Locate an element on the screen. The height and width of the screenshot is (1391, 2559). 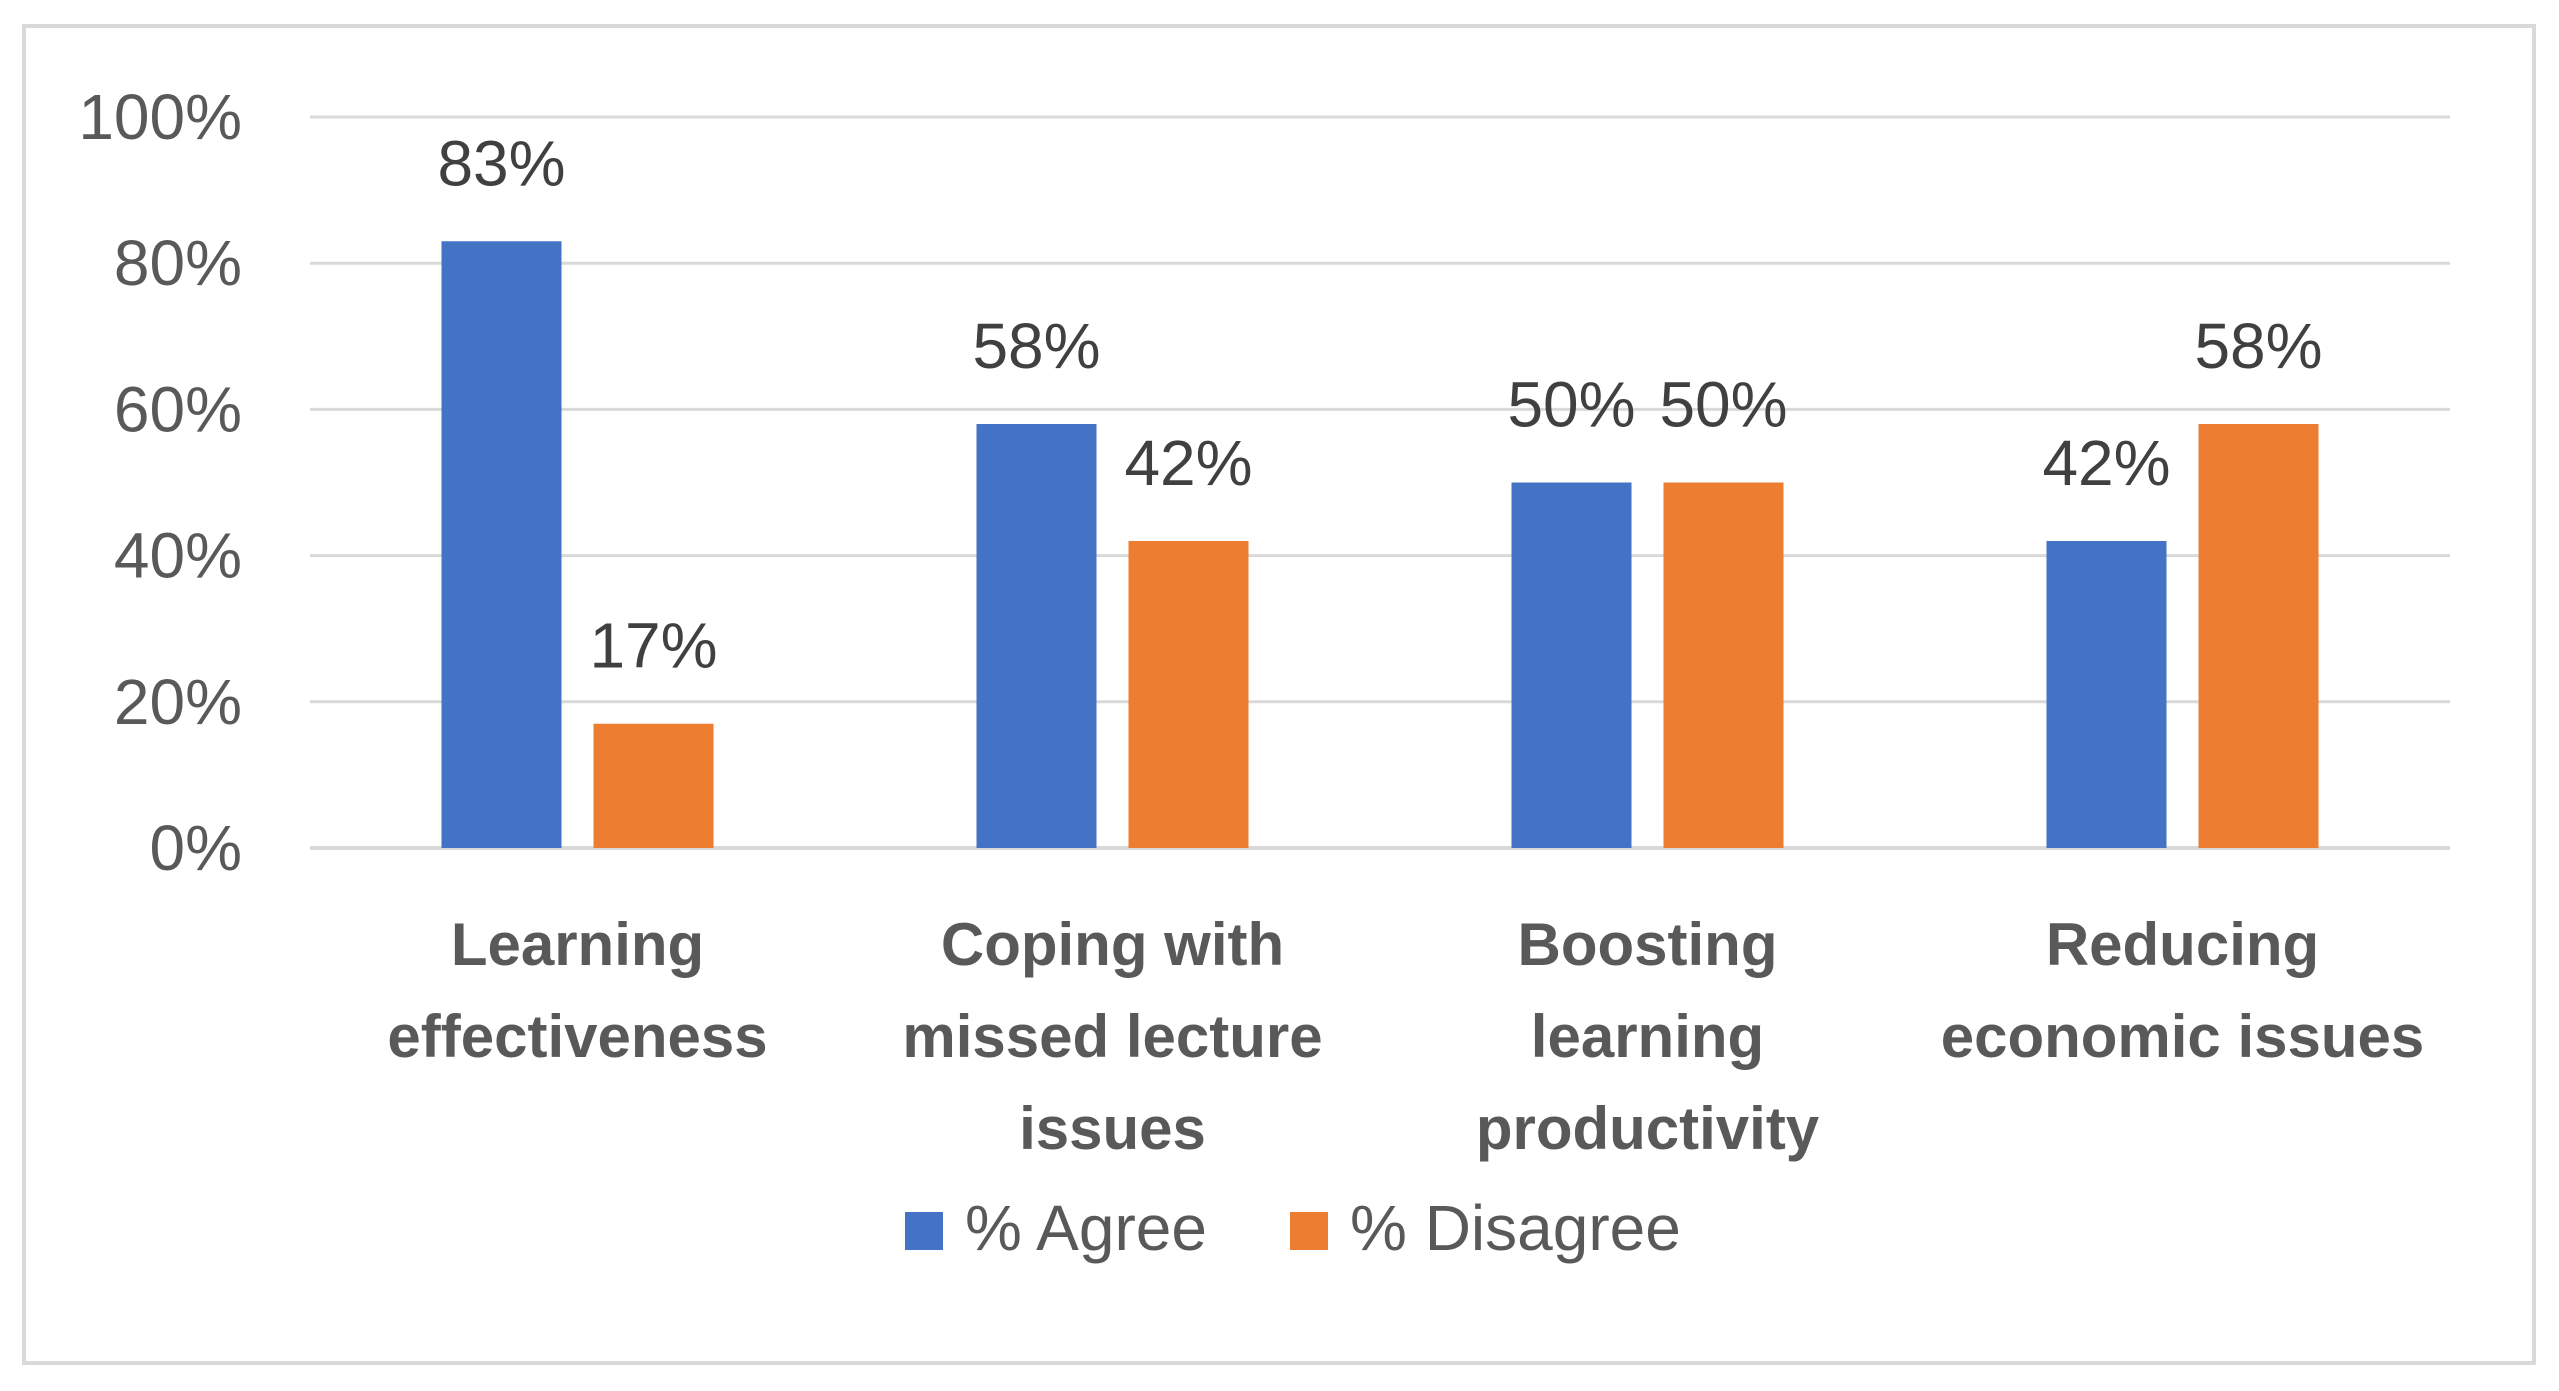
y-tick-label: 100% is located at coordinates (160, 117).